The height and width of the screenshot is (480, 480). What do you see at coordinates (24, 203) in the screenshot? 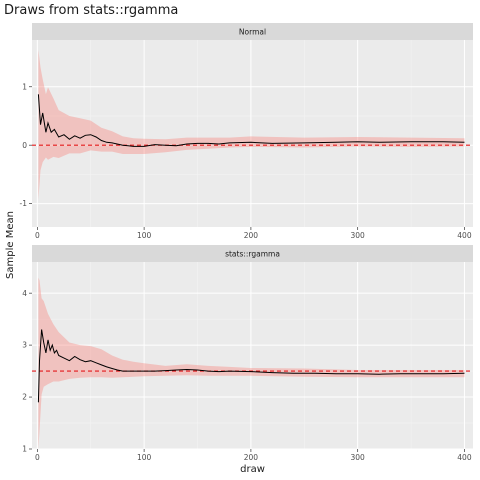
I see `y-tick-label: -1` at bounding box center [24, 203].